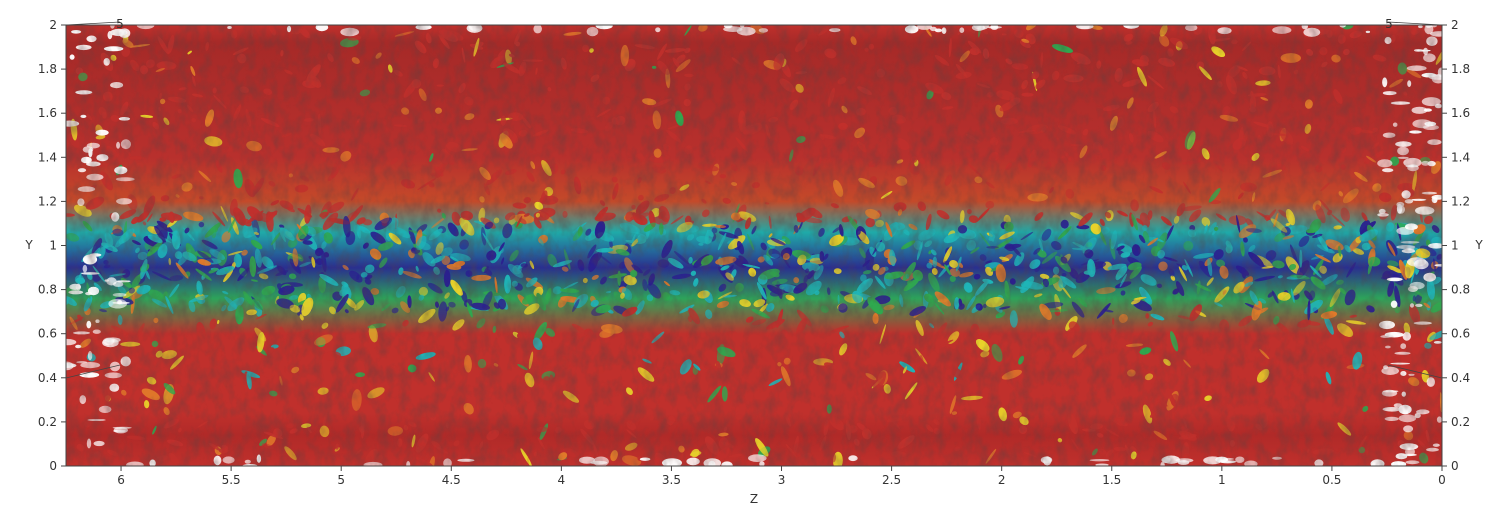 The width and height of the screenshot is (1509, 516). I want to click on top-corner-label-right: 5, so click(1389, 24).